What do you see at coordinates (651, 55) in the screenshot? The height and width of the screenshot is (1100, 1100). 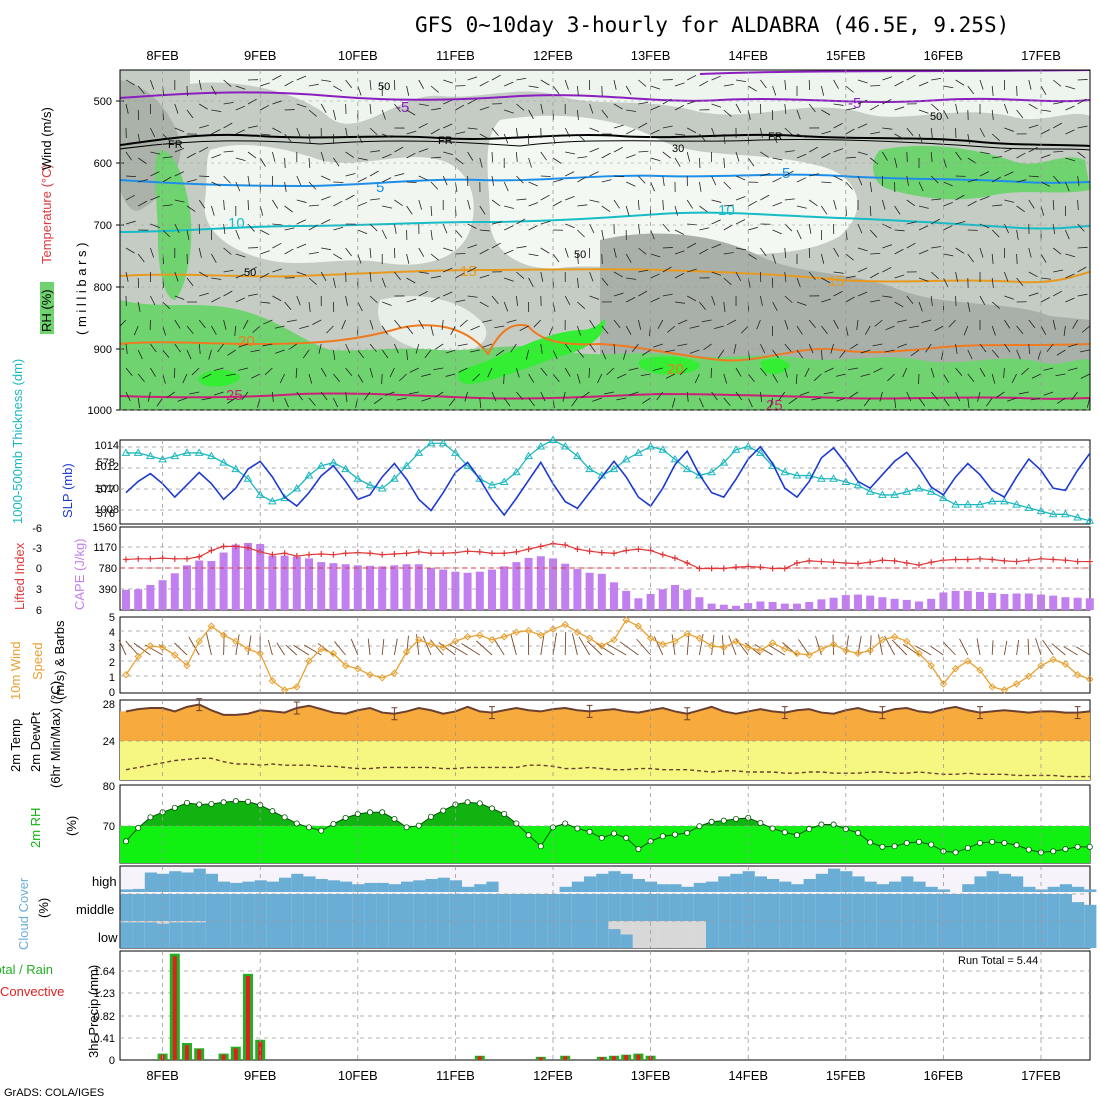 I see `date-label-top: 13FEB` at bounding box center [651, 55].